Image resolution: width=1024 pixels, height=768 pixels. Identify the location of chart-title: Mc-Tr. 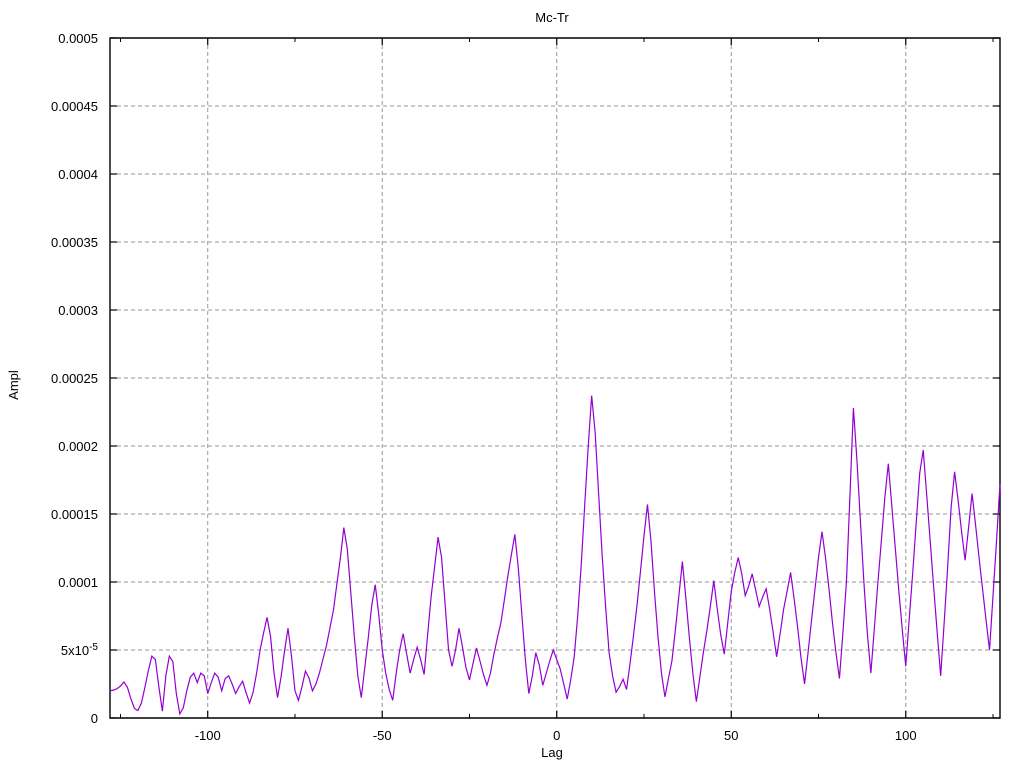
(552, 17).